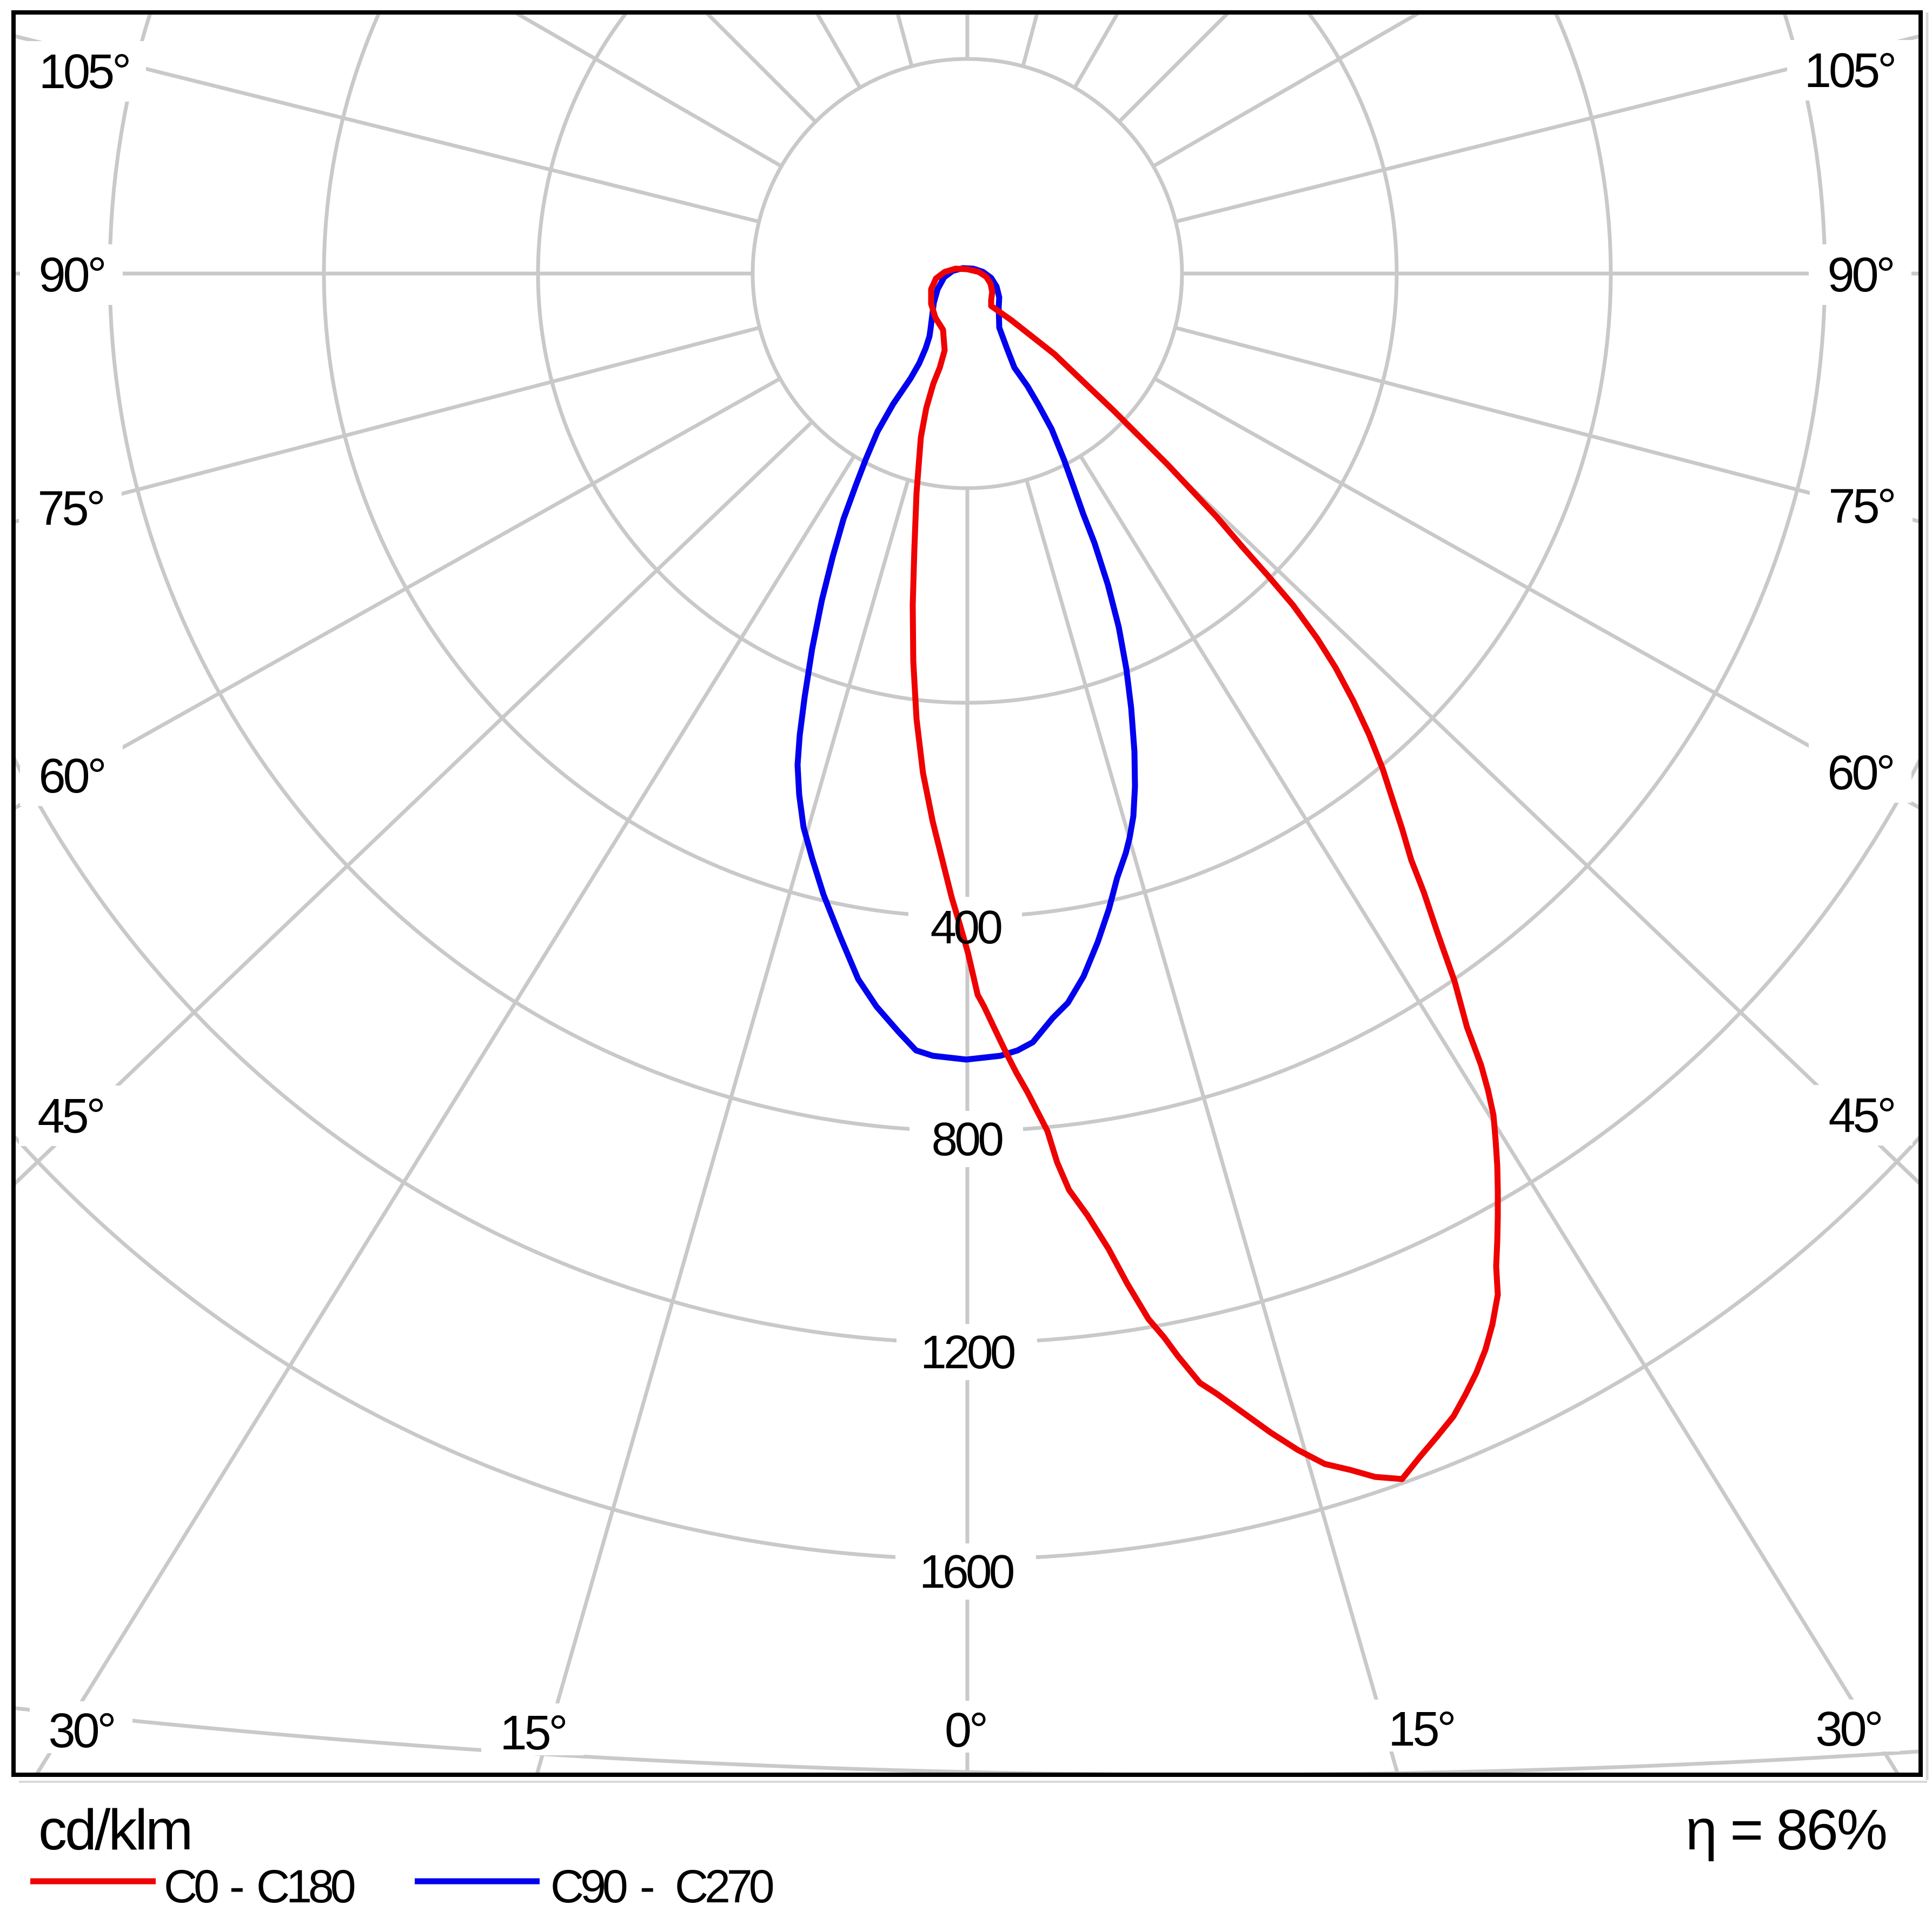  I want to click on svg-text: C90, so click(588, 1887).